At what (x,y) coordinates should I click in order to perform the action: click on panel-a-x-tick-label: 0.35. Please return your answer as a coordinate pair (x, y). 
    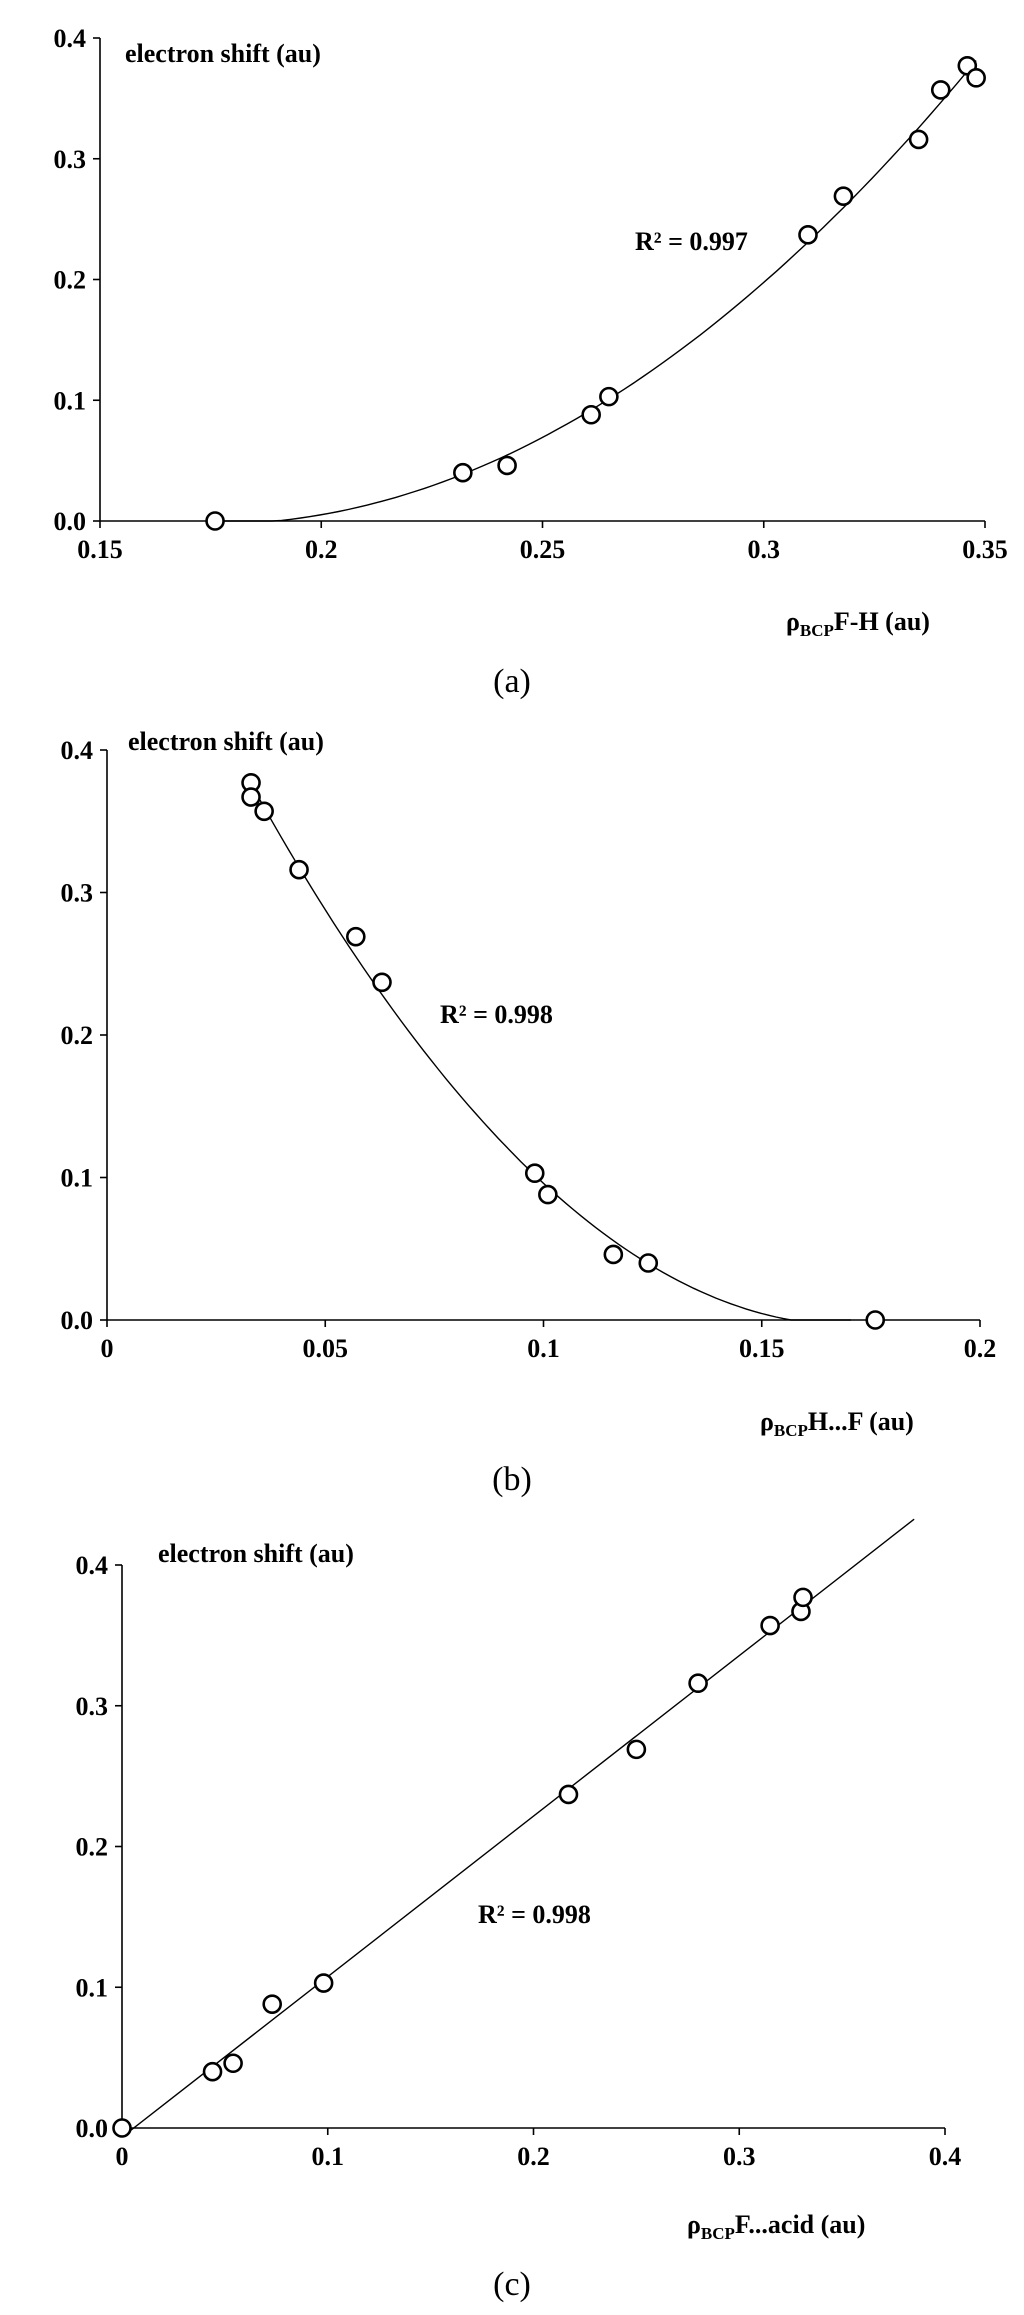
    Looking at the image, I should click on (985, 549).